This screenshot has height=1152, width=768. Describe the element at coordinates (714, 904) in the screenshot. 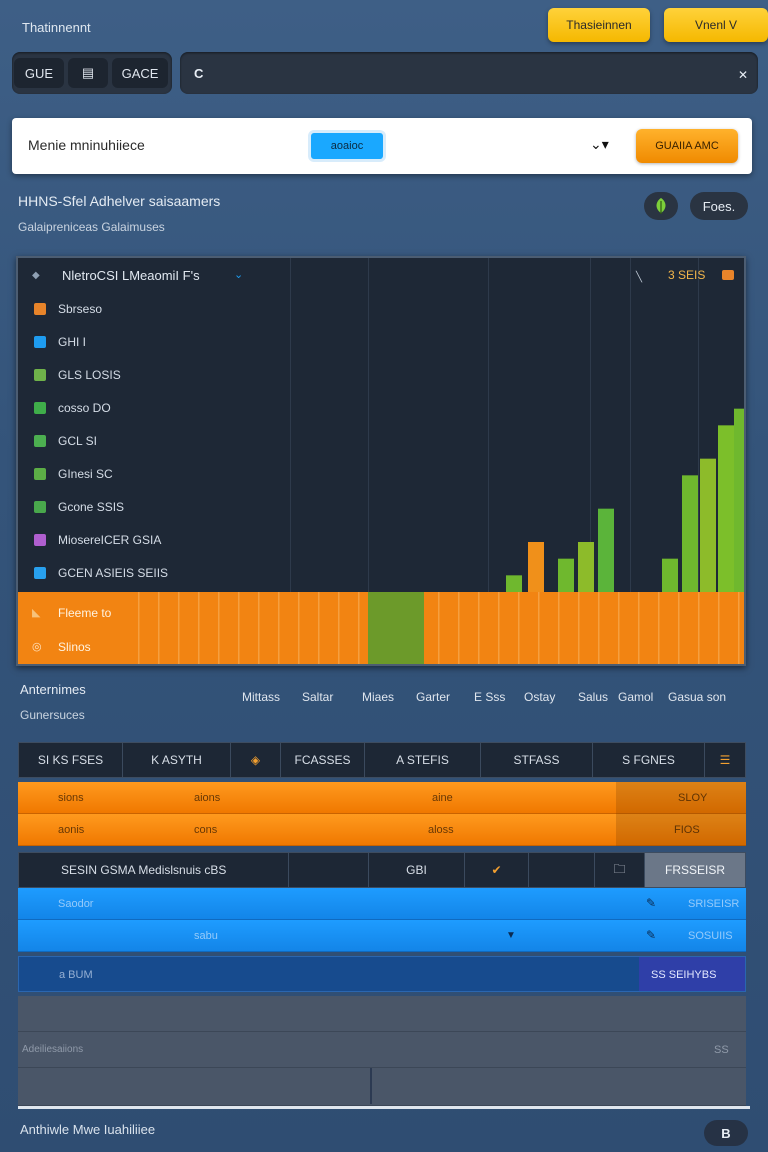

I see `table-cell: SRISEISR` at that location.